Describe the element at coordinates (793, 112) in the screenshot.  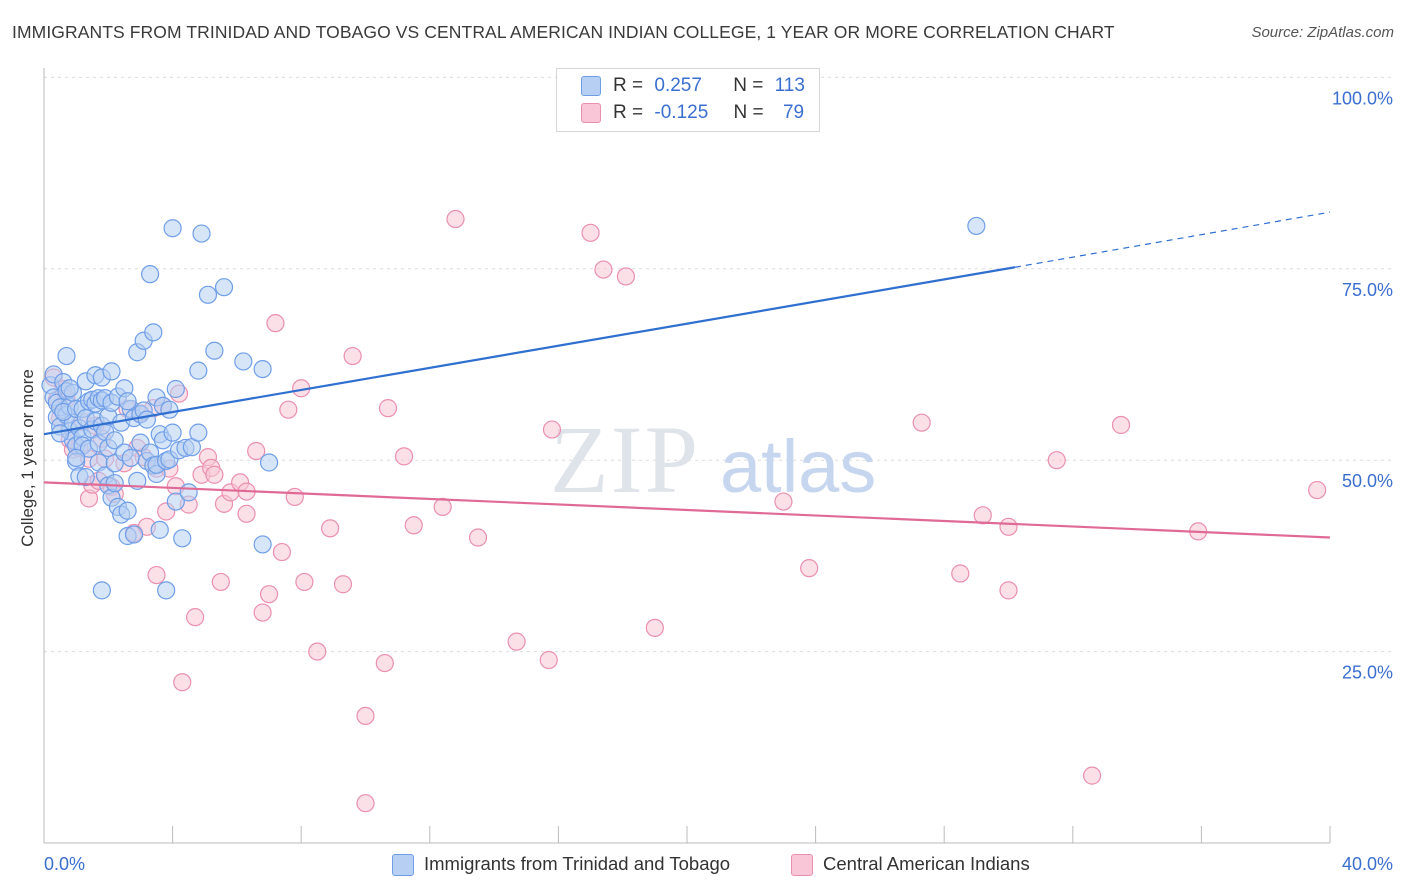
I see `legend-n-value-2: 79` at that location.